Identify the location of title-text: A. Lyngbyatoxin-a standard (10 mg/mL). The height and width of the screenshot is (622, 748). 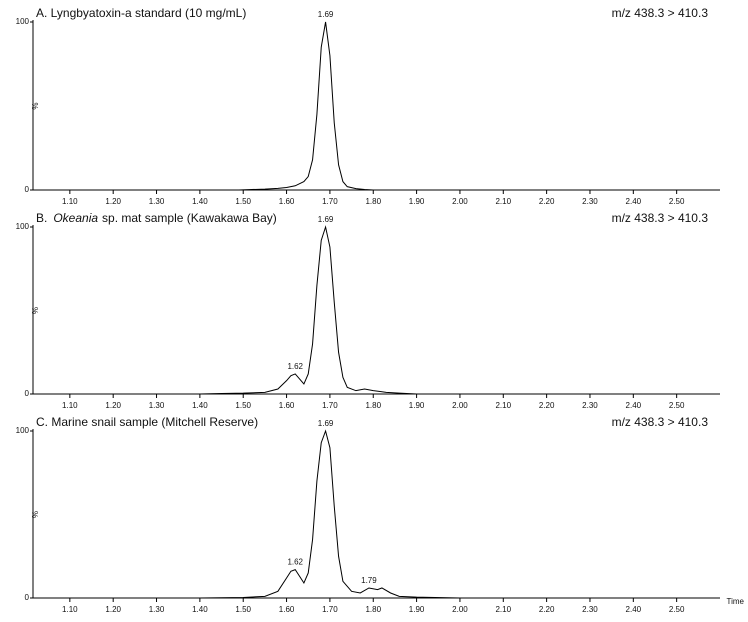
(141, 13).